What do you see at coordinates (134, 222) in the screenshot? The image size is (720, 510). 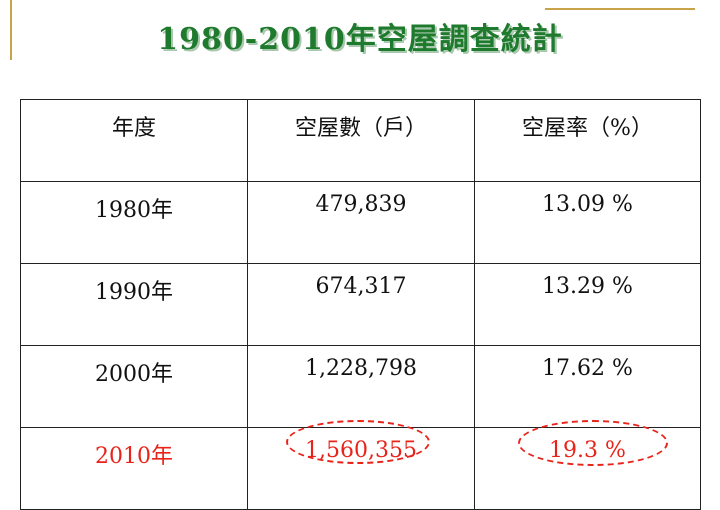 I see `year-cell: 1980年` at bounding box center [134, 222].